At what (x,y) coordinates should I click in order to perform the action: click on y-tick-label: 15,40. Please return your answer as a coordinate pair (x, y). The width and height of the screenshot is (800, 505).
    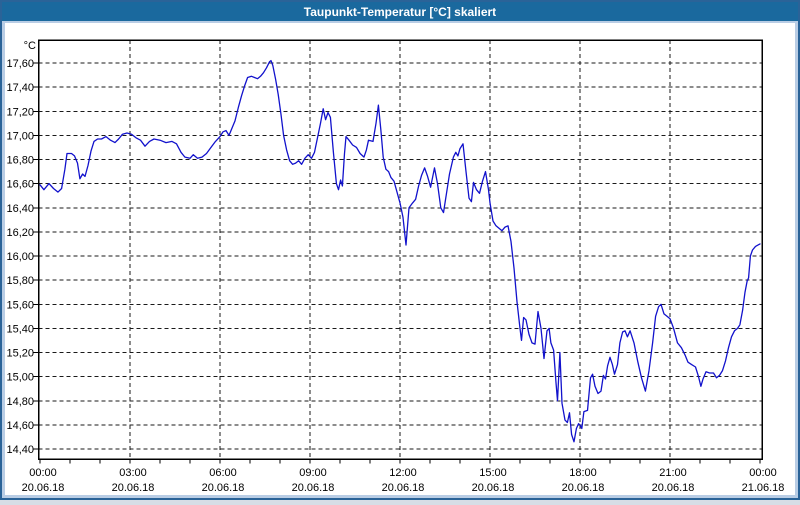
    Looking at the image, I should click on (20, 329).